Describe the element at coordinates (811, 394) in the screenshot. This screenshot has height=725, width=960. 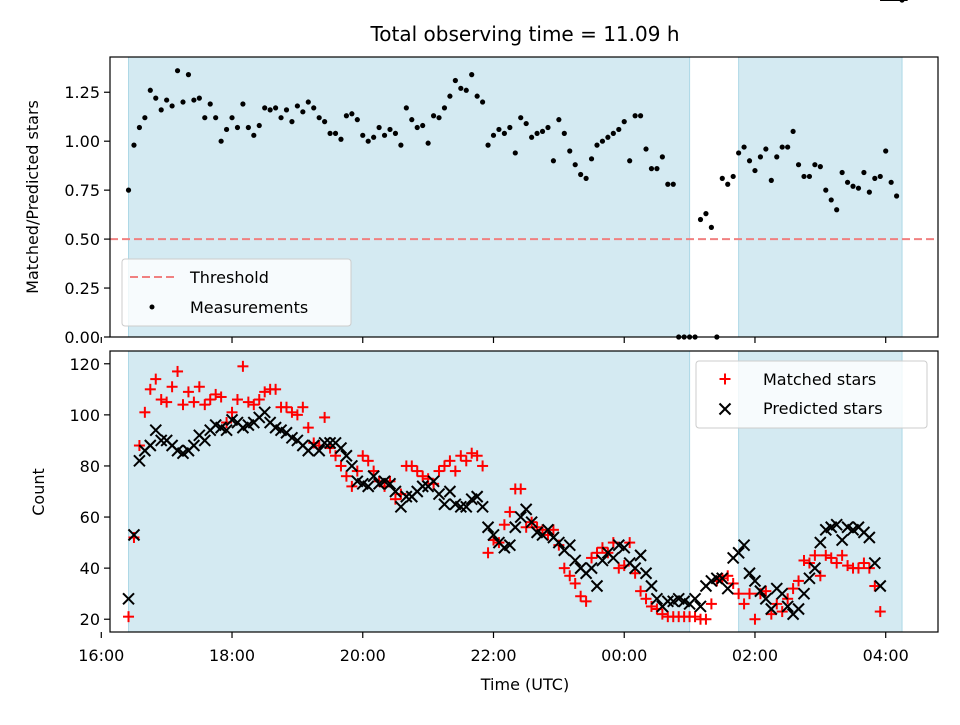
I see `bottom-legend-box` at that location.